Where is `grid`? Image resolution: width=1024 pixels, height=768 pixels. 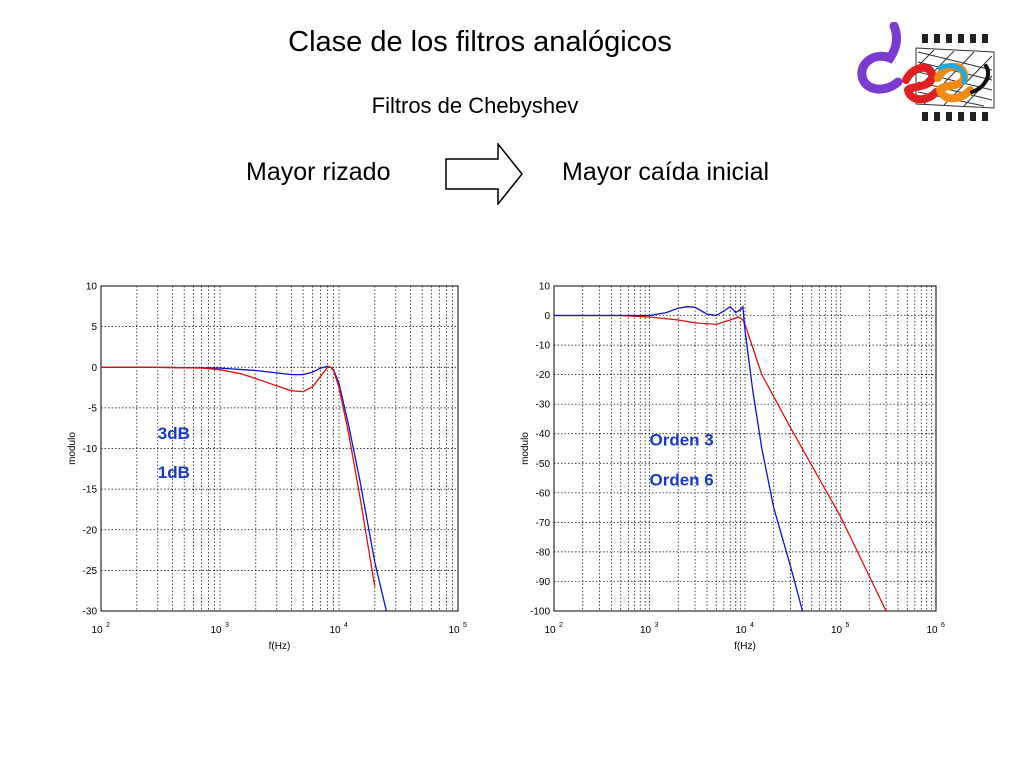 grid is located at coordinates (279, 448).